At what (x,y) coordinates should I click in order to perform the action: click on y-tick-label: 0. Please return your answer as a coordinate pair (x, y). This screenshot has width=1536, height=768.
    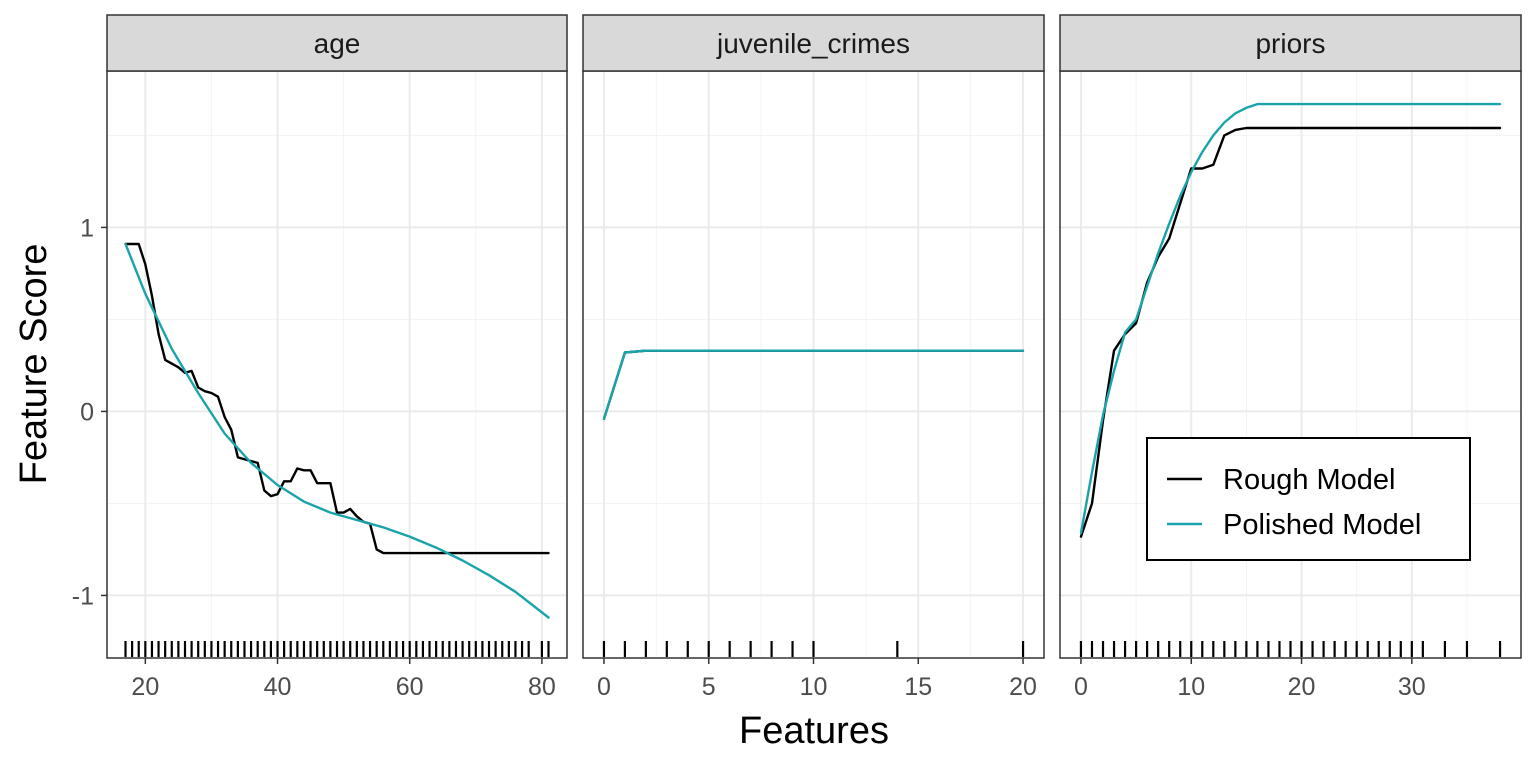
    Looking at the image, I should click on (87, 412).